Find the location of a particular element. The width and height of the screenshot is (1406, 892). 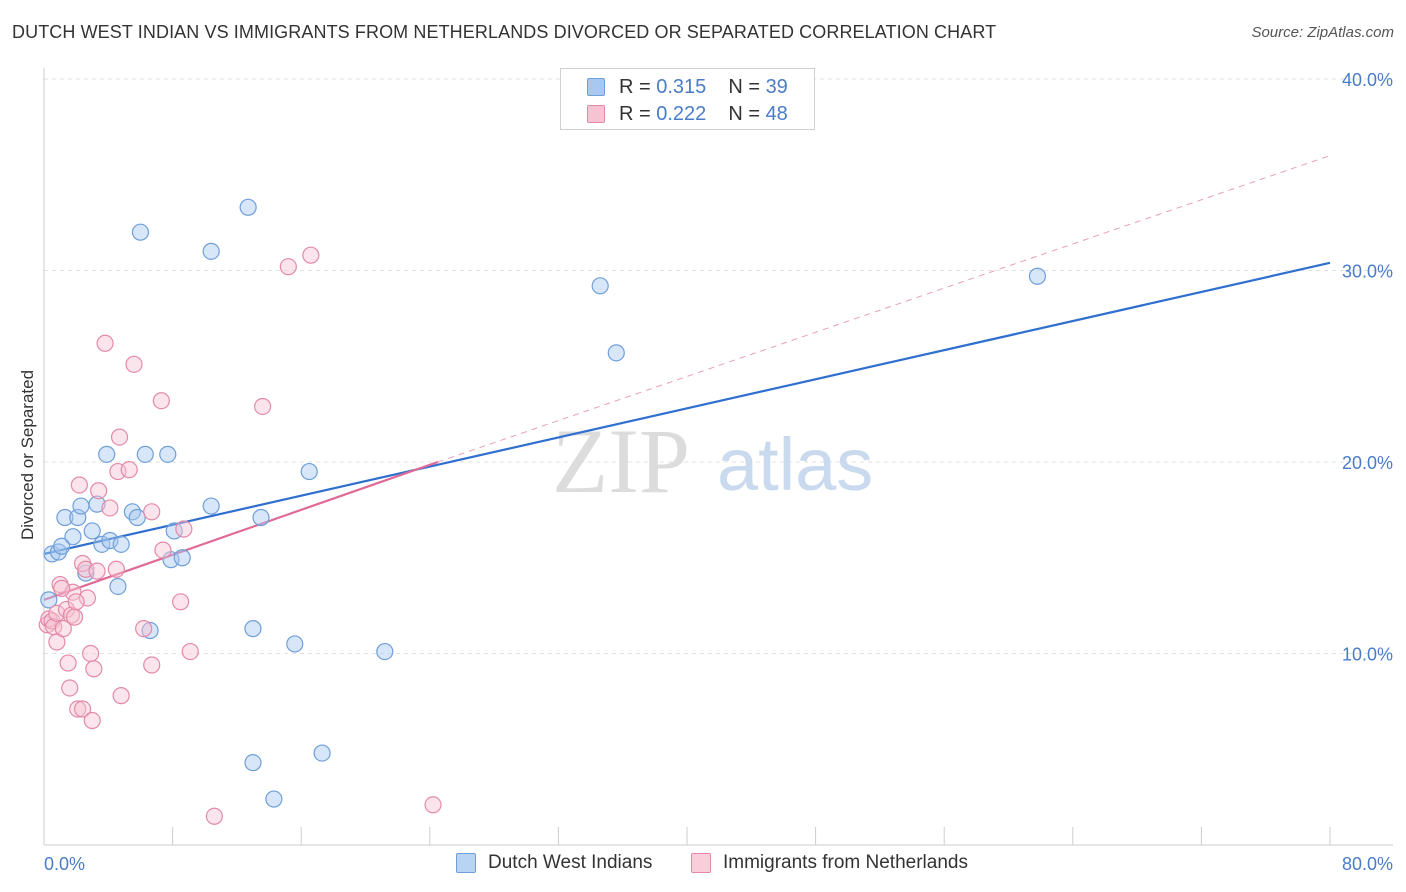

series-legend-dutch-west-indians: Dutch West Indians is located at coordinates (554, 863).